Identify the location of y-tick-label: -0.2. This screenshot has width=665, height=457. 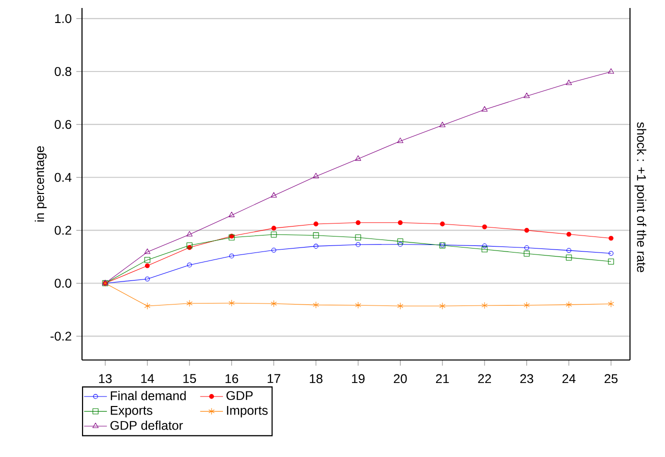
(61, 336).